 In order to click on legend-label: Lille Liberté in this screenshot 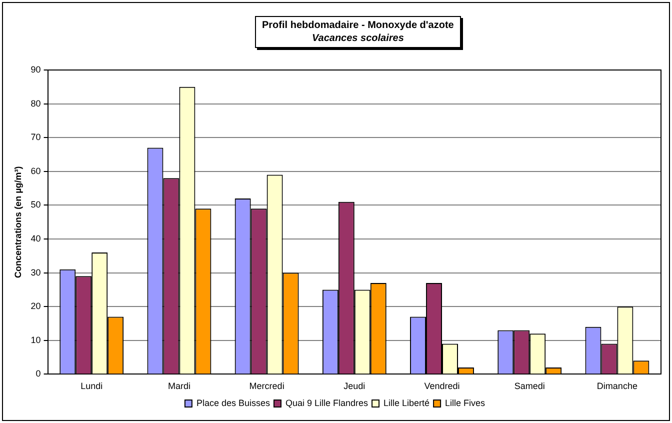, I will do `click(407, 403)`.